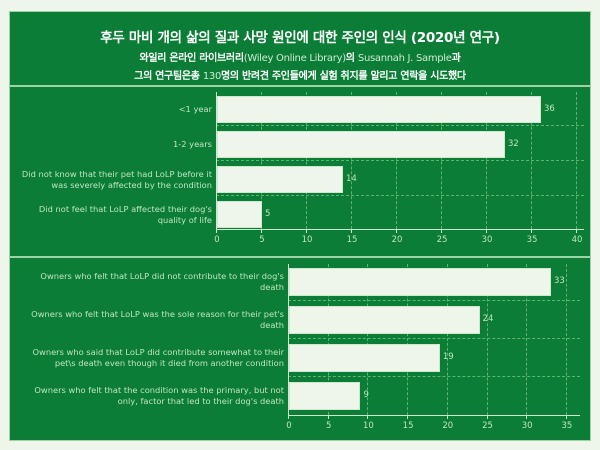 The width and height of the screenshot is (600, 450). What do you see at coordinates (195, 109) in the screenshot?
I see `category-label-line: <1 year` at bounding box center [195, 109].